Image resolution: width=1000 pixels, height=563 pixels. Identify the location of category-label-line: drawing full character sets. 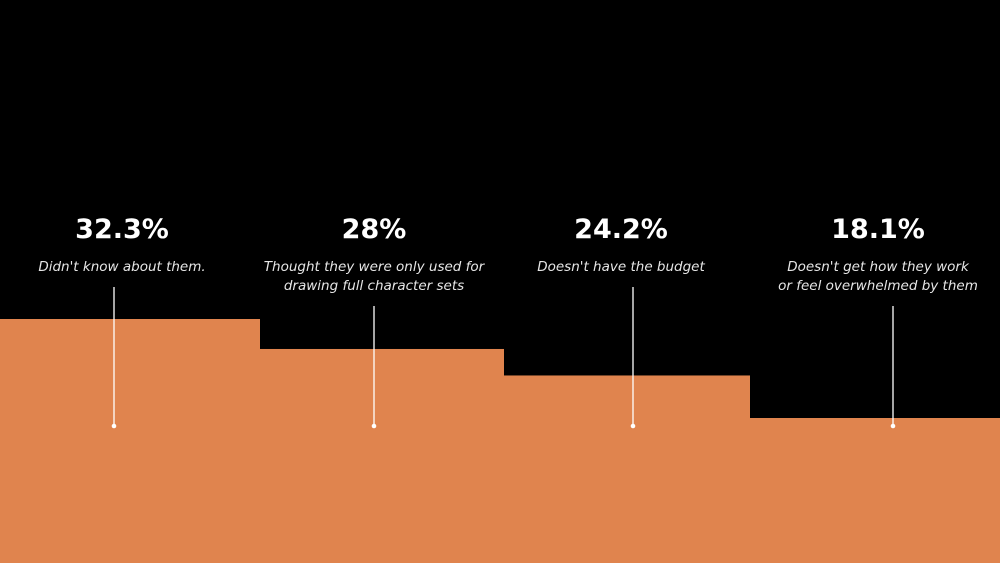
(374, 286).